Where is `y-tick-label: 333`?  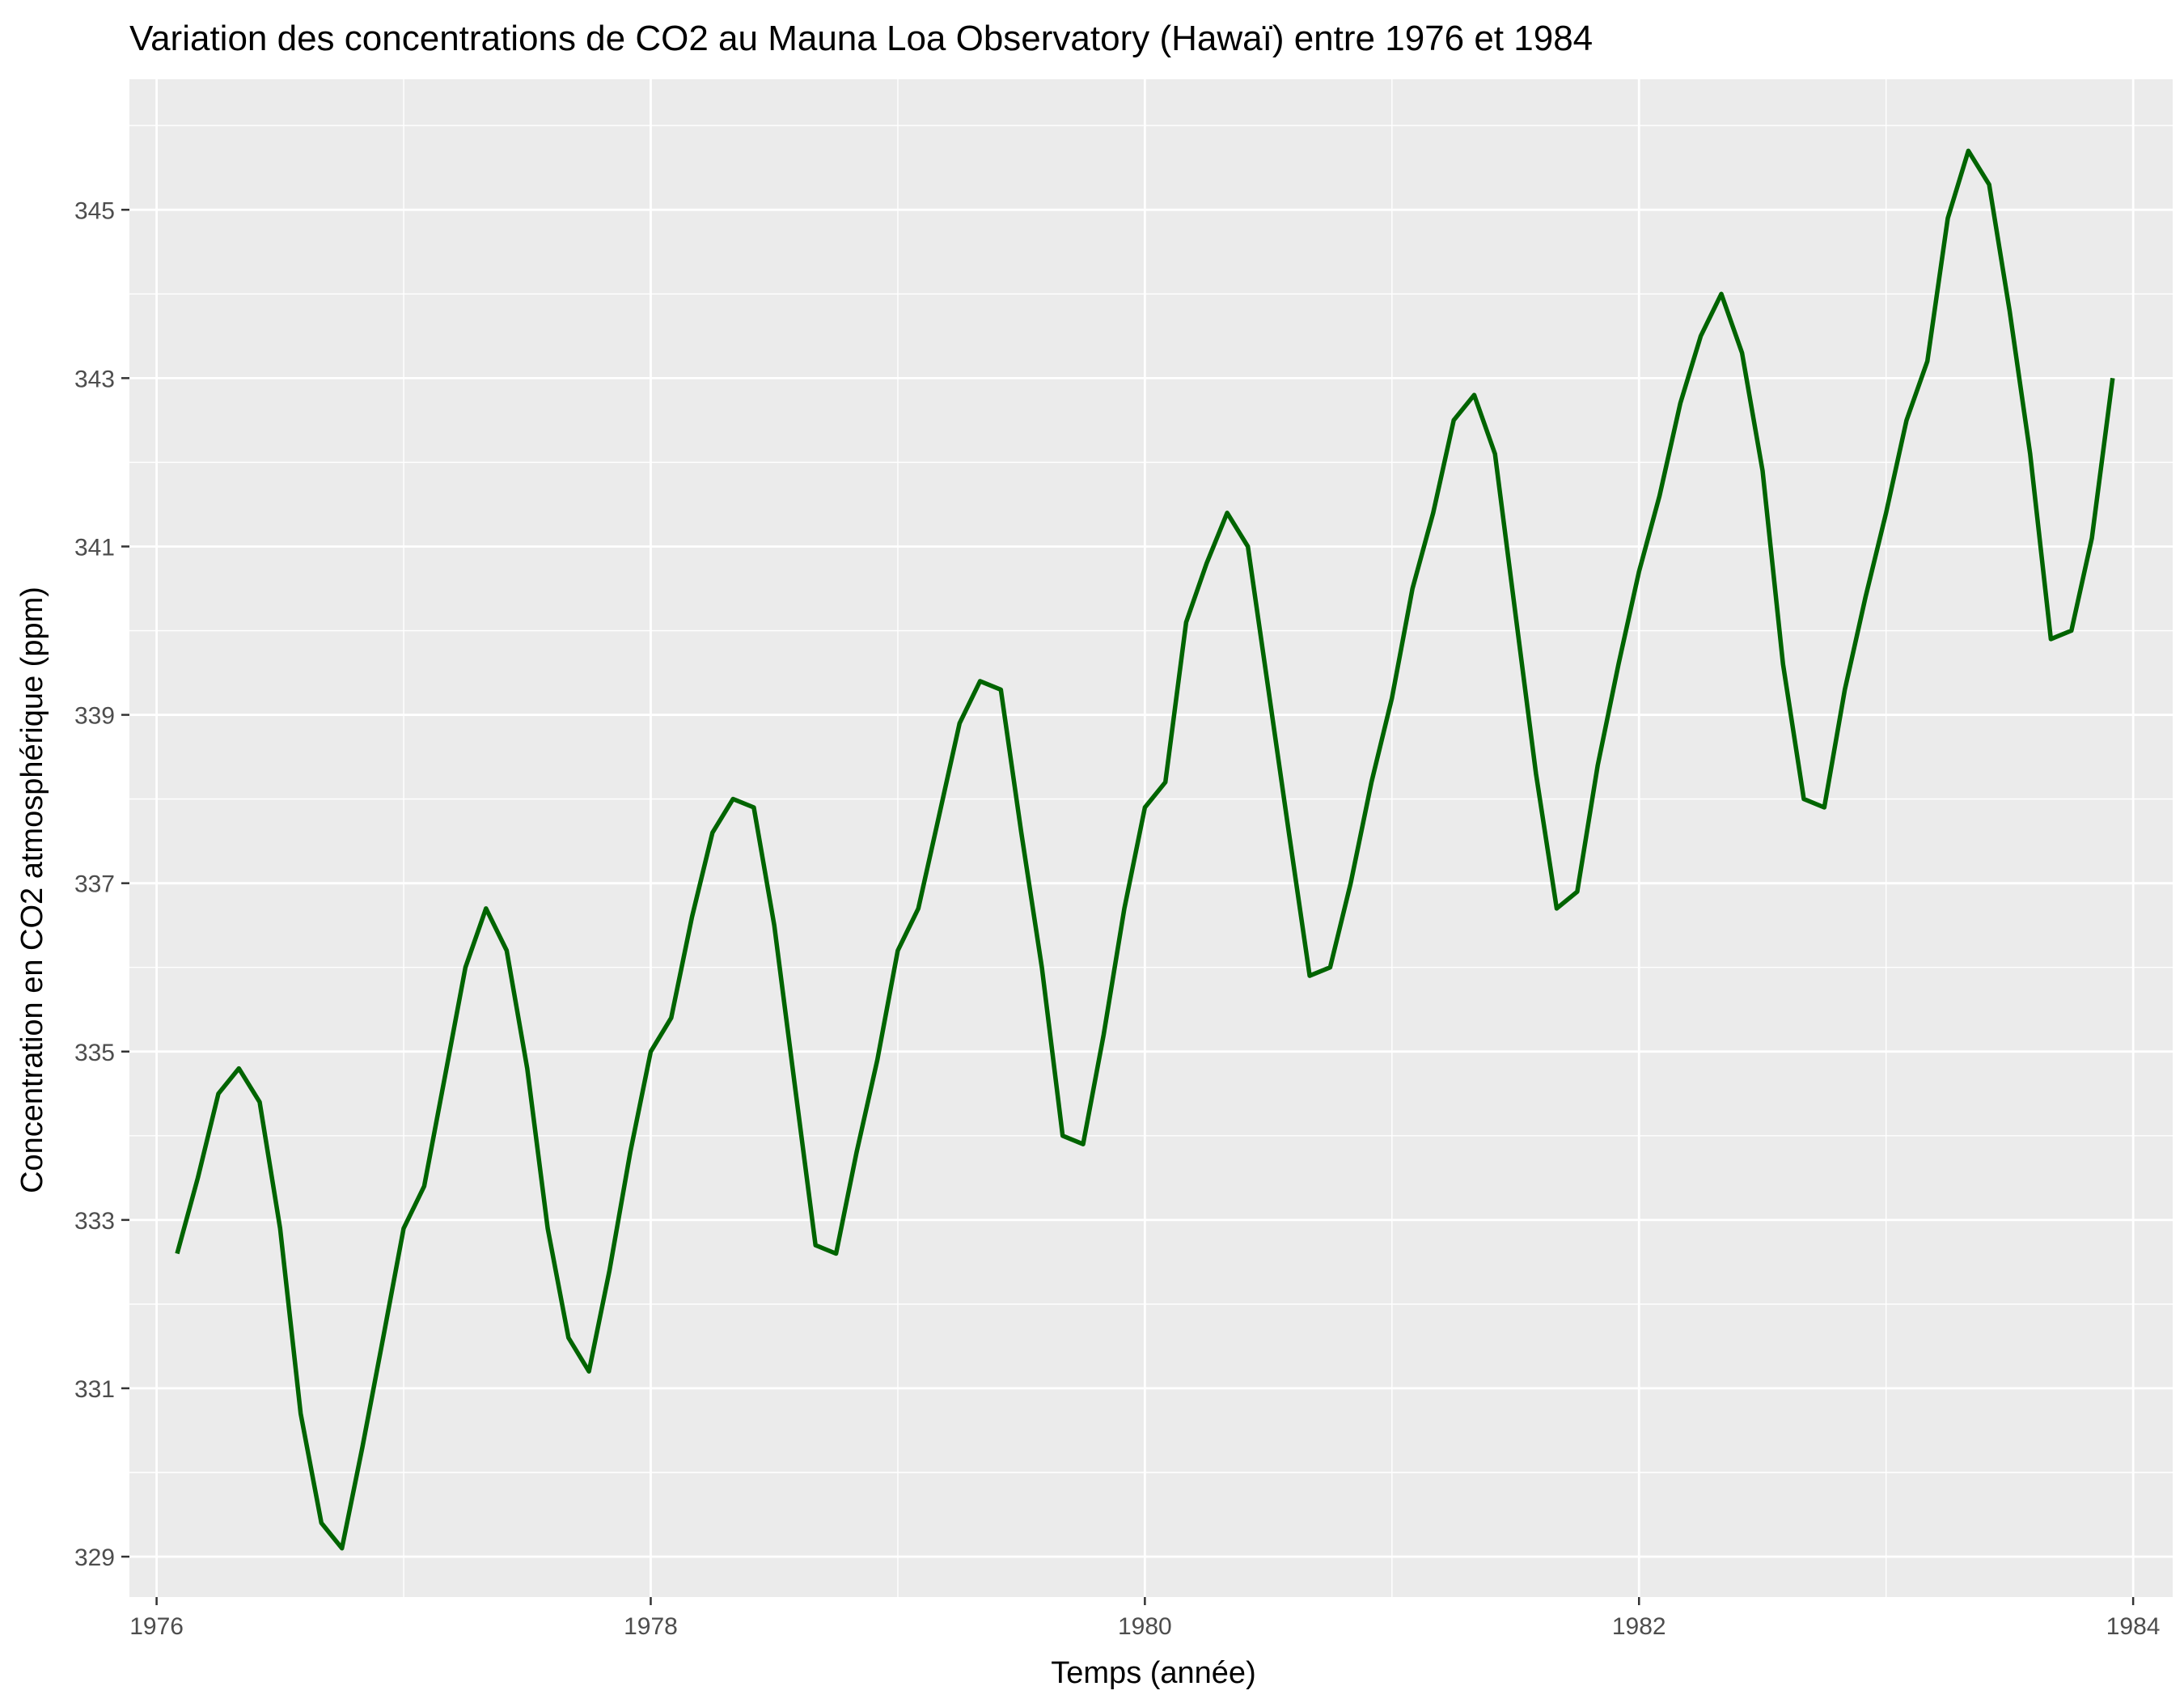
y-tick-label: 333 is located at coordinates (94, 1221).